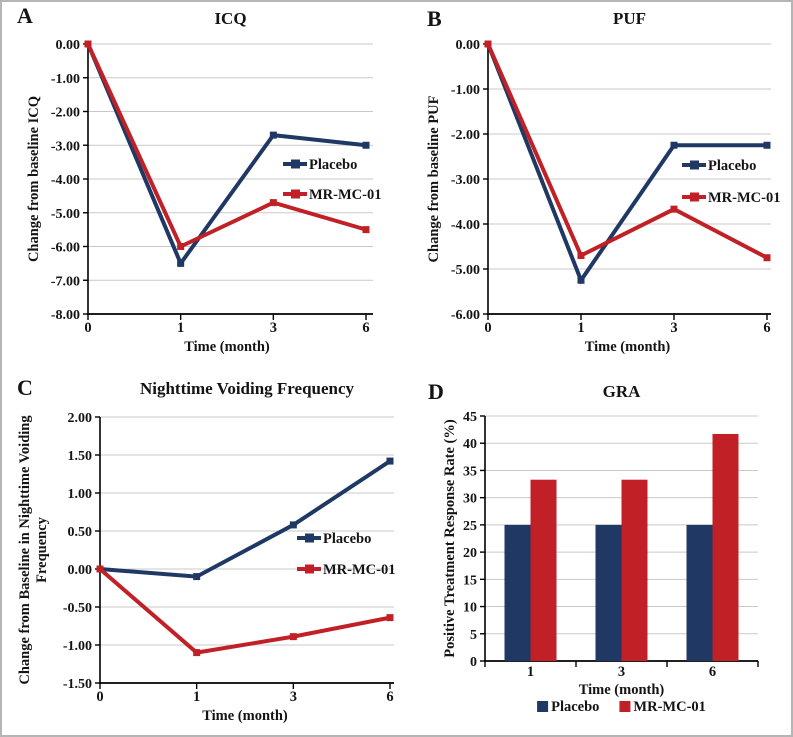 The height and width of the screenshot is (737, 793). What do you see at coordinates (434, 18) in the screenshot?
I see `panel-letter-B: B` at bounding box center [434, 18].